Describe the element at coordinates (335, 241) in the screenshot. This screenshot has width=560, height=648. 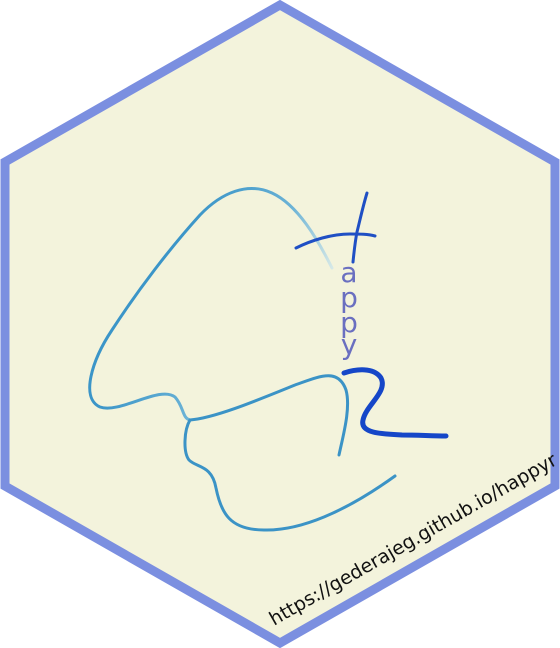
I see `letter-h-crossbar` at that location.